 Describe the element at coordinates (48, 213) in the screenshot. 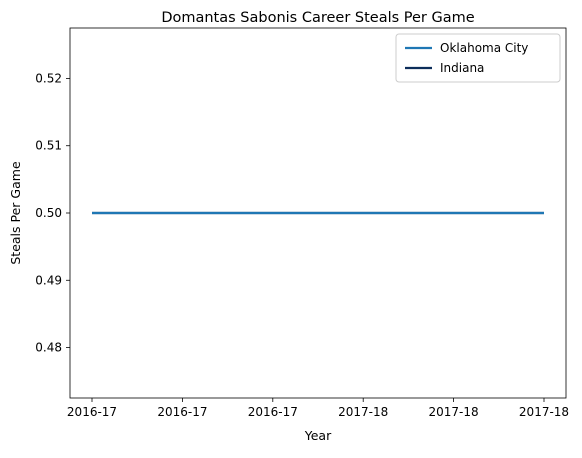

I see `y-tick-label: 0.50` at that location.